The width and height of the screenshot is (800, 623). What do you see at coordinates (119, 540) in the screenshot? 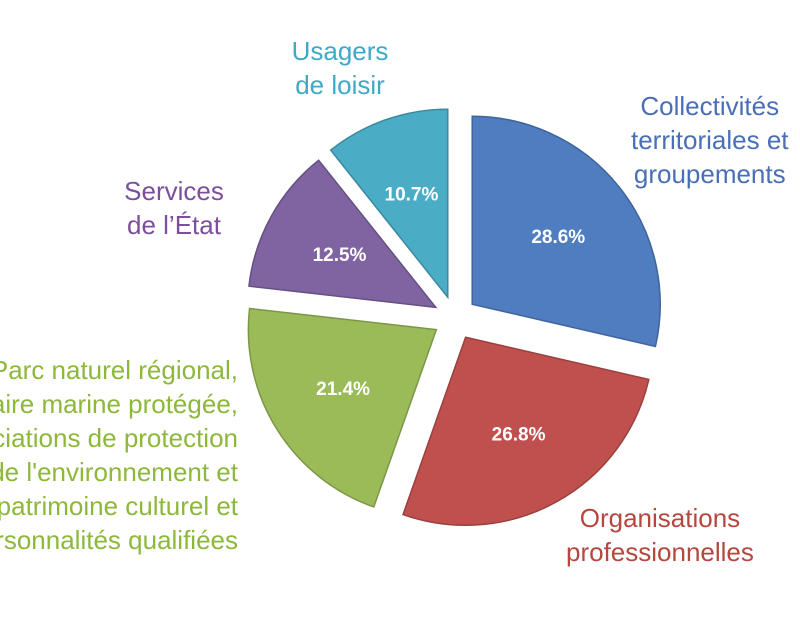
I see `category-label-line: personnalités qualifiées` at bounding box center [119, 540].